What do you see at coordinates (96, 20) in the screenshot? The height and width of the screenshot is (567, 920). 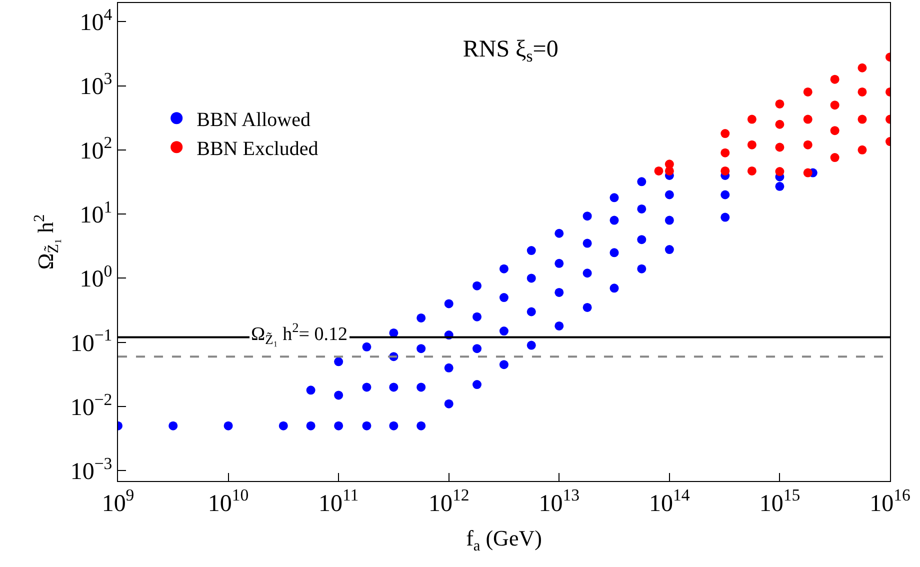 I see `y-tick-label: 10$^{4}$` at bounding box center [96, 20].